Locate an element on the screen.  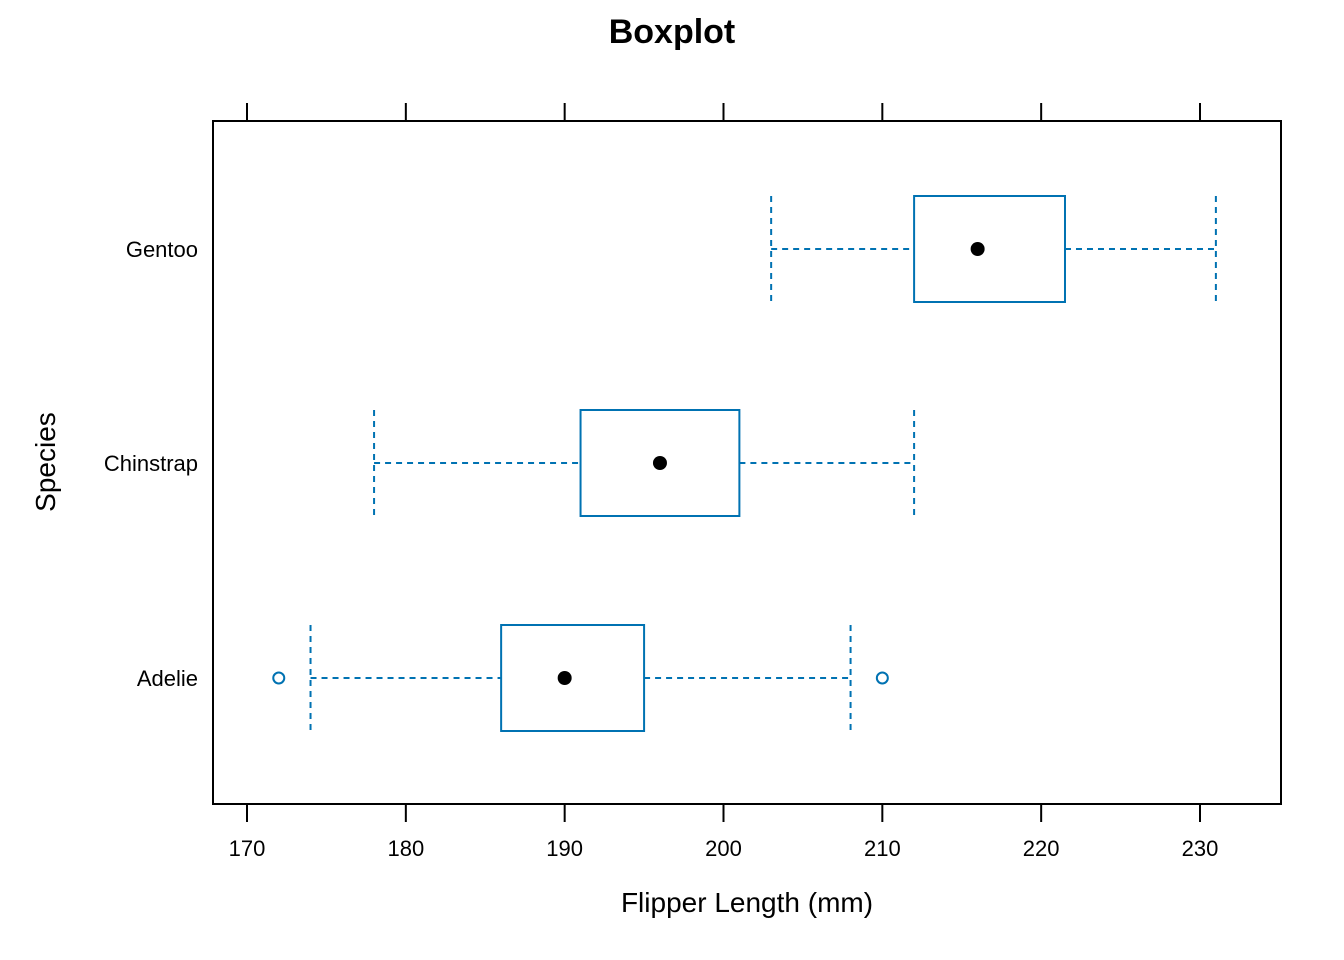
y-tick-label-adelie: Adelie is located at coordinates (167, 678).